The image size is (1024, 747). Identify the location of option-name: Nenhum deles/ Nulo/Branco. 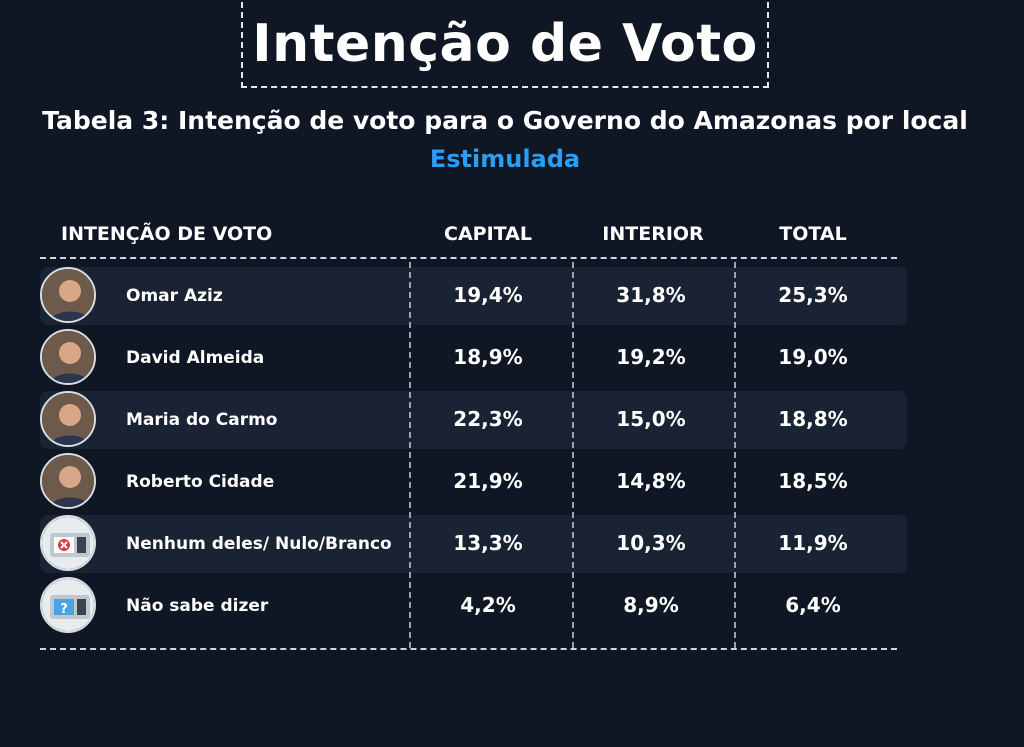
(259, 544).